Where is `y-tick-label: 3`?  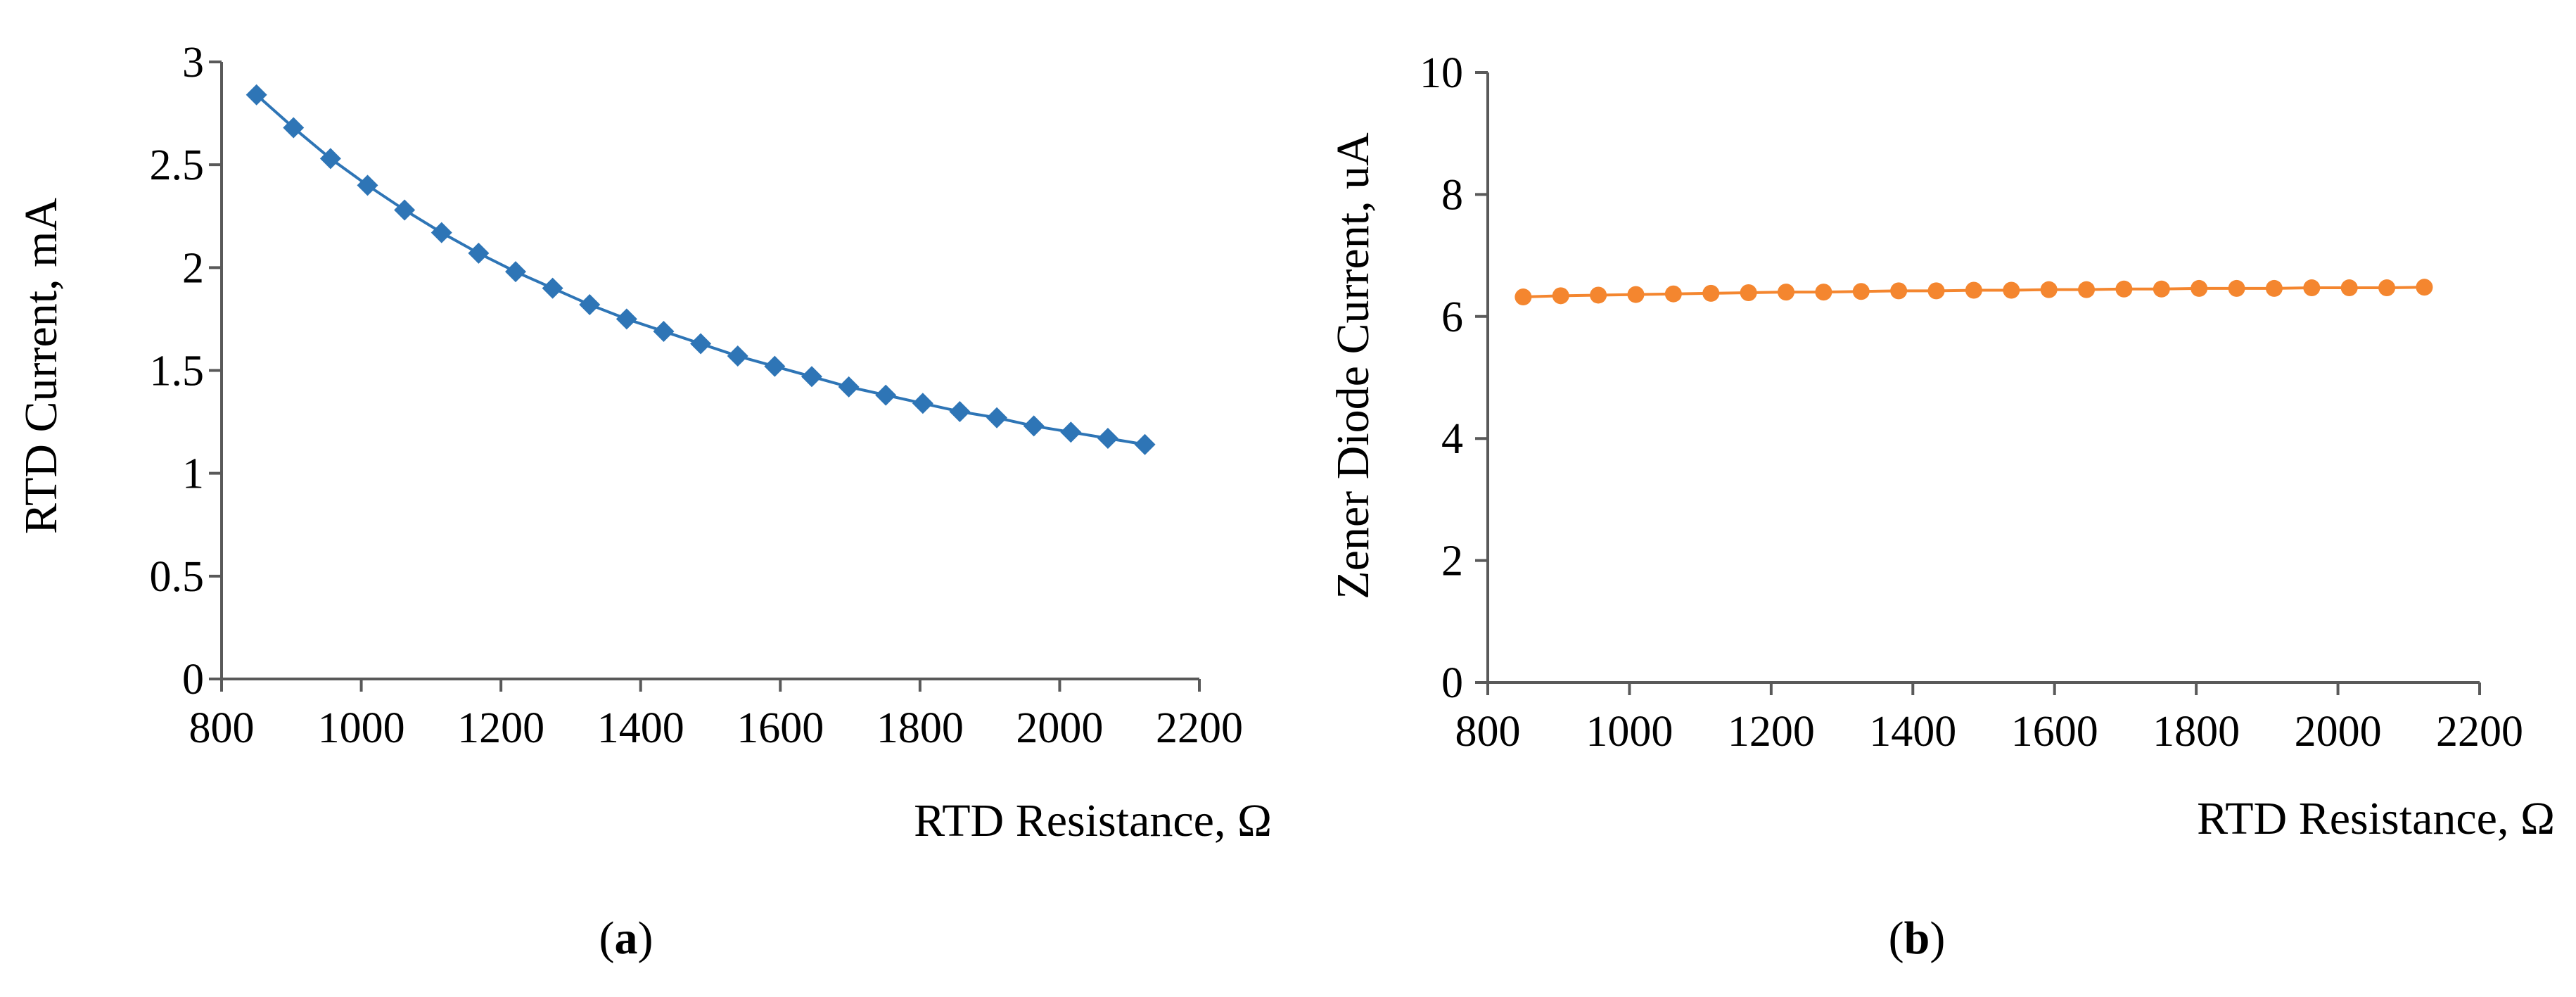
y-tick-label: 3 is located at coordinates (193, 63).